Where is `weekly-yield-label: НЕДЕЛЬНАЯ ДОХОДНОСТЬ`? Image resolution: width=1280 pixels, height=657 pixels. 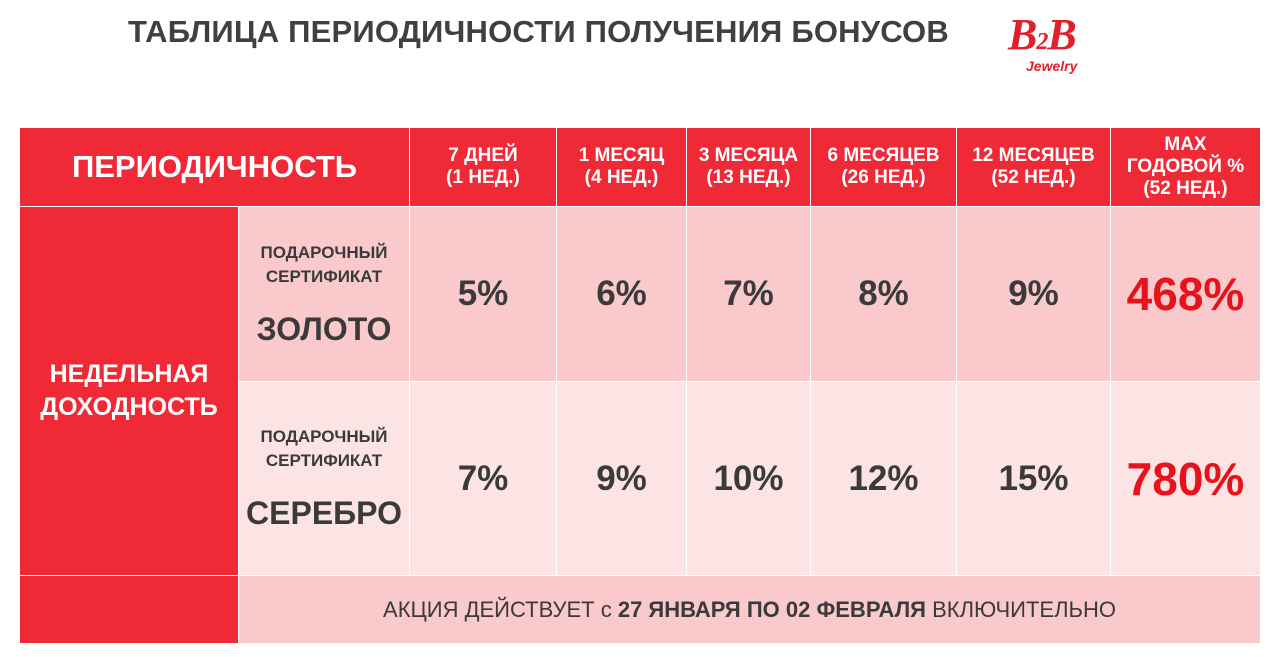 weekly-yield-label: НЕДЕЛЬНАЯ ДОХОДНОСТЬ is located at coordinates (129, 391).